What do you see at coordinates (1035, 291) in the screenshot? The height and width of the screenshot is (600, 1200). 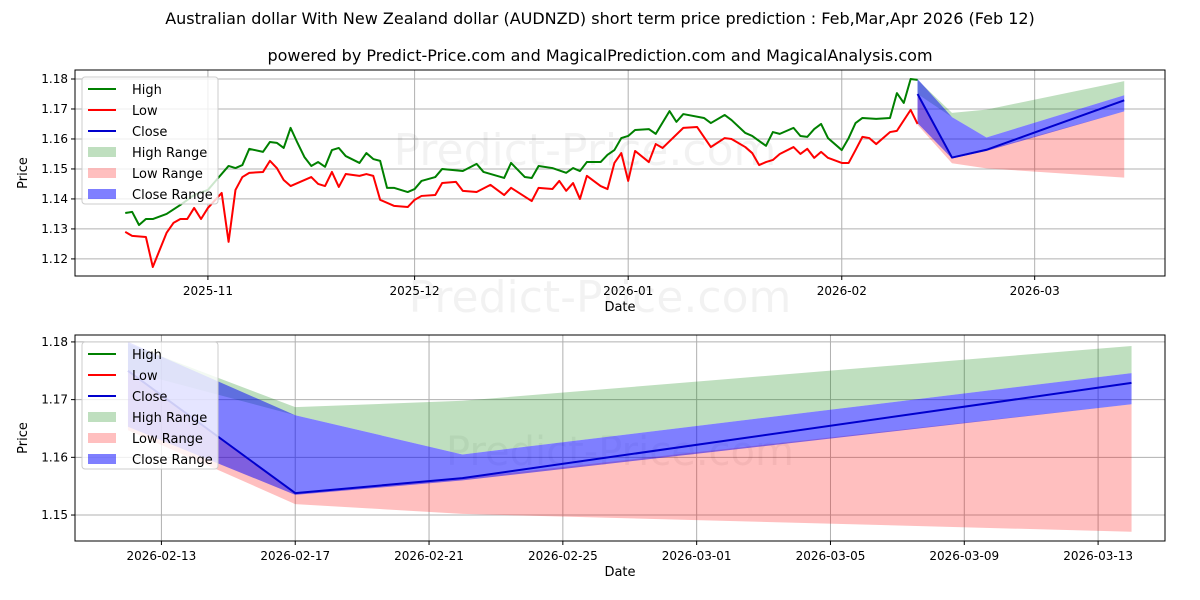 I see `x-tick-label: 2026-03` at bounding box center [1035, 291].